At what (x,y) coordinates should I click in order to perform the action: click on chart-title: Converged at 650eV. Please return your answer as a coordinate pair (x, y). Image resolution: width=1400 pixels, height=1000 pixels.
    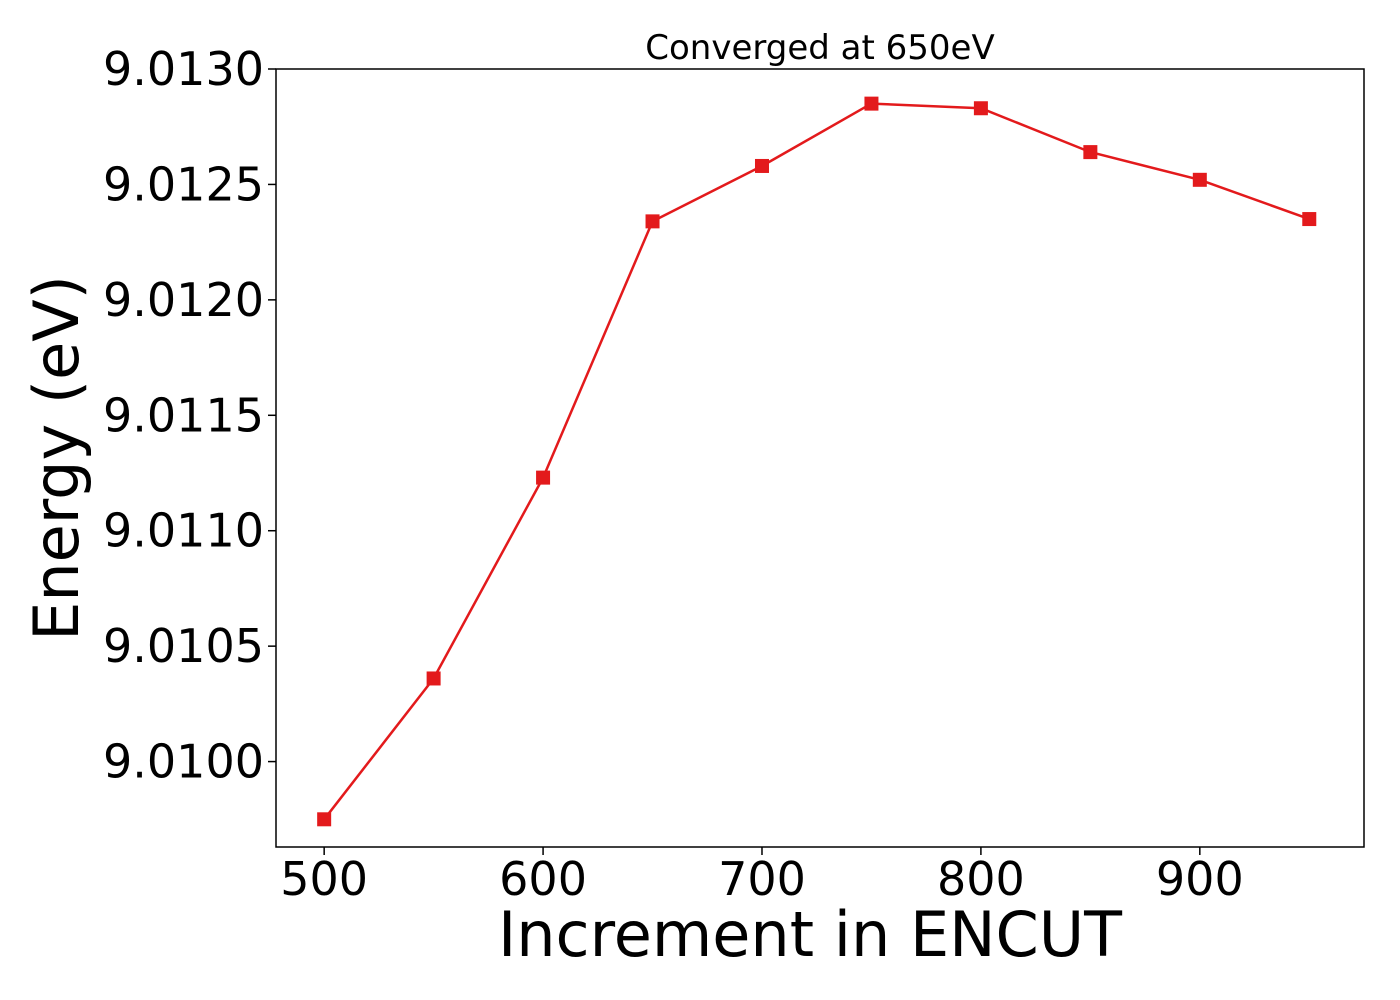
    Looking at the image, I should click on (819, 48).